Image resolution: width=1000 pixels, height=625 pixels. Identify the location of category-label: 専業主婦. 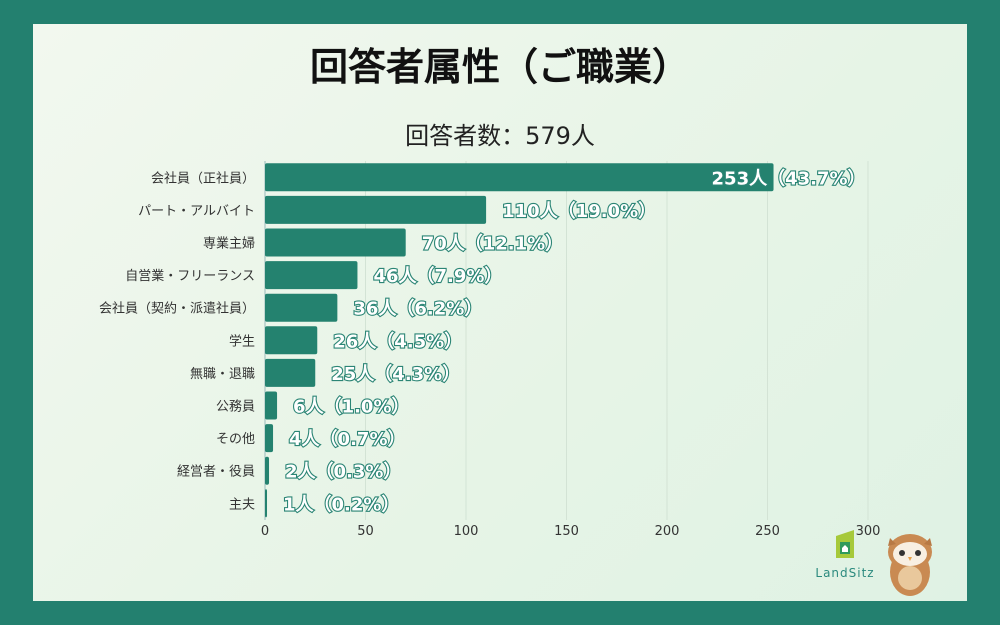
(229, 244).